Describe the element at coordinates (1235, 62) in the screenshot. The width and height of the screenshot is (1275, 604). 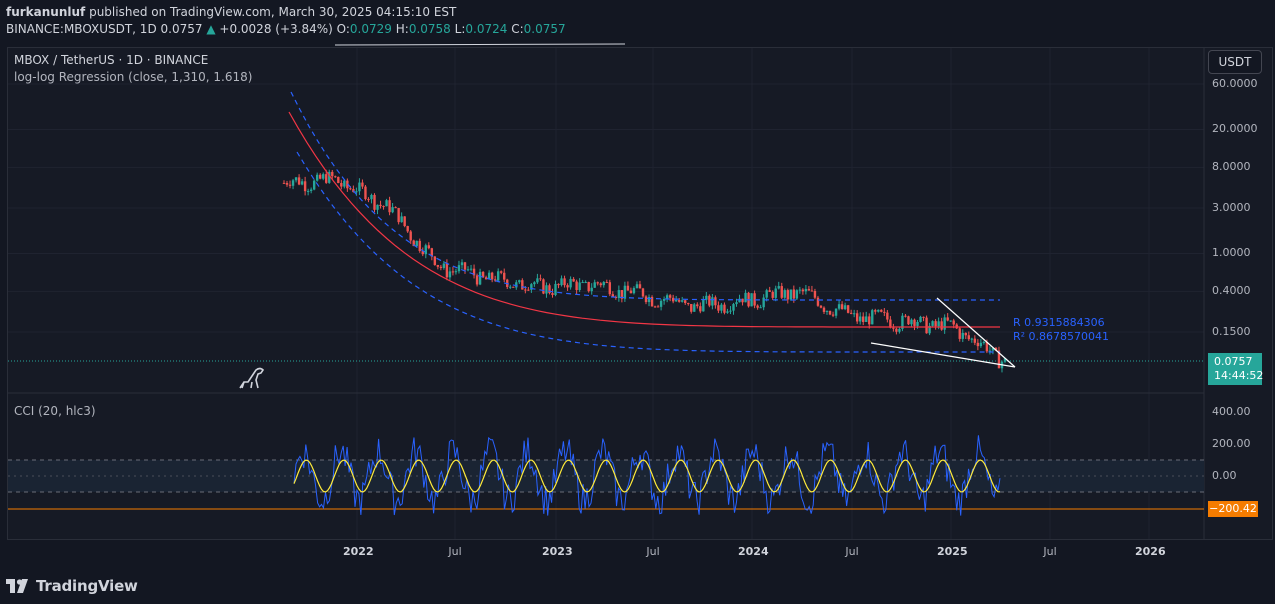
I see `currency-button: USDT` at that location.